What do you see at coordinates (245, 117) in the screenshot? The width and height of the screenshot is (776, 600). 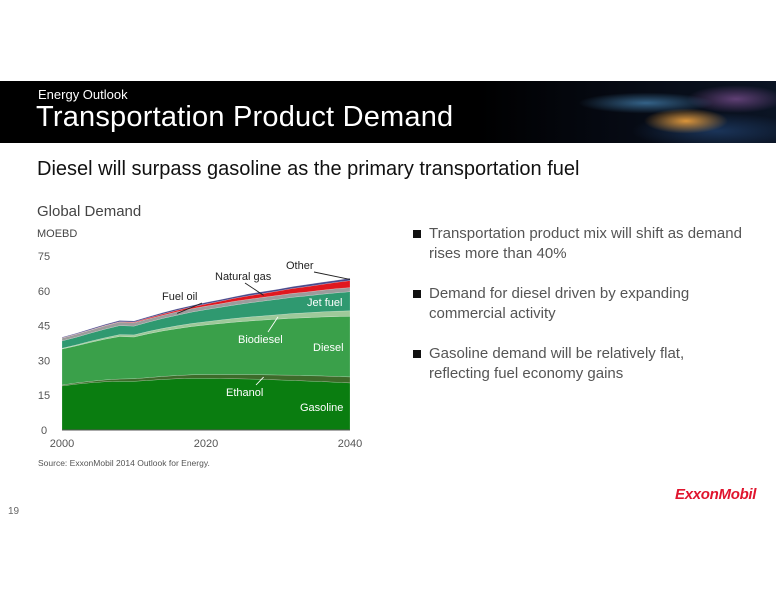 I see `page-title: Transportation Product Demand` at bounding box center [245, 117].